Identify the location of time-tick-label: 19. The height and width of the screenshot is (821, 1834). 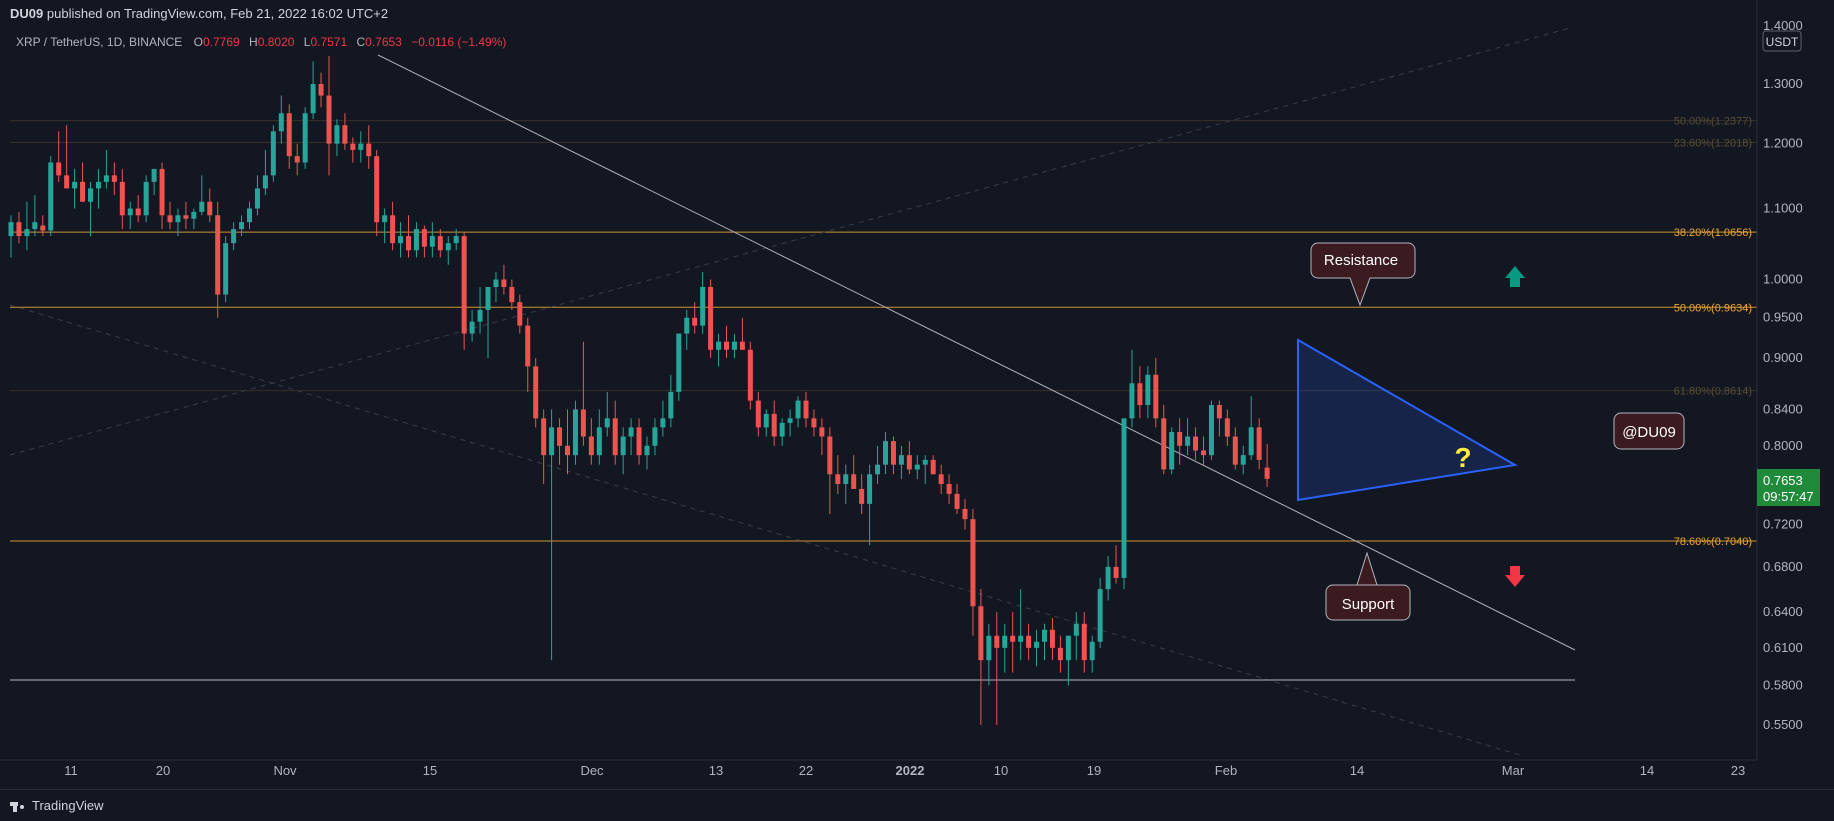
(1094, 770).